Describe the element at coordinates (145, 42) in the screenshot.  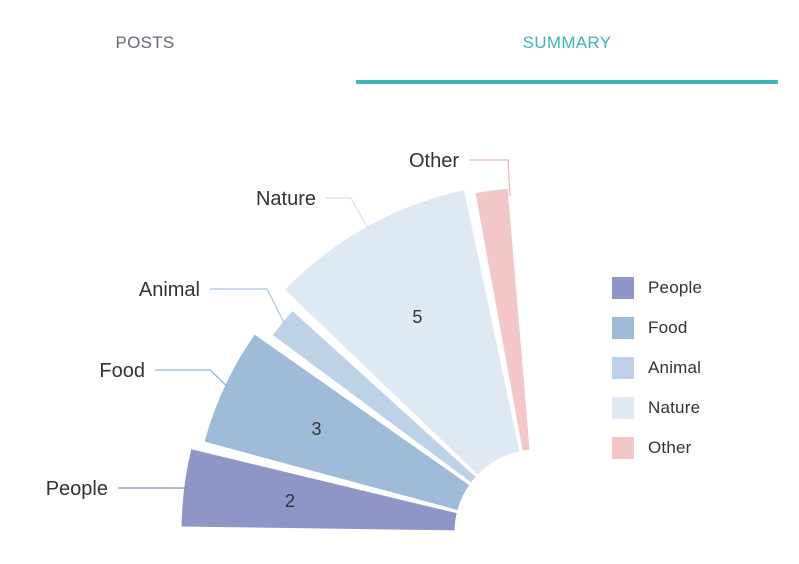
I see `tab-posts: POSTS` at that location.